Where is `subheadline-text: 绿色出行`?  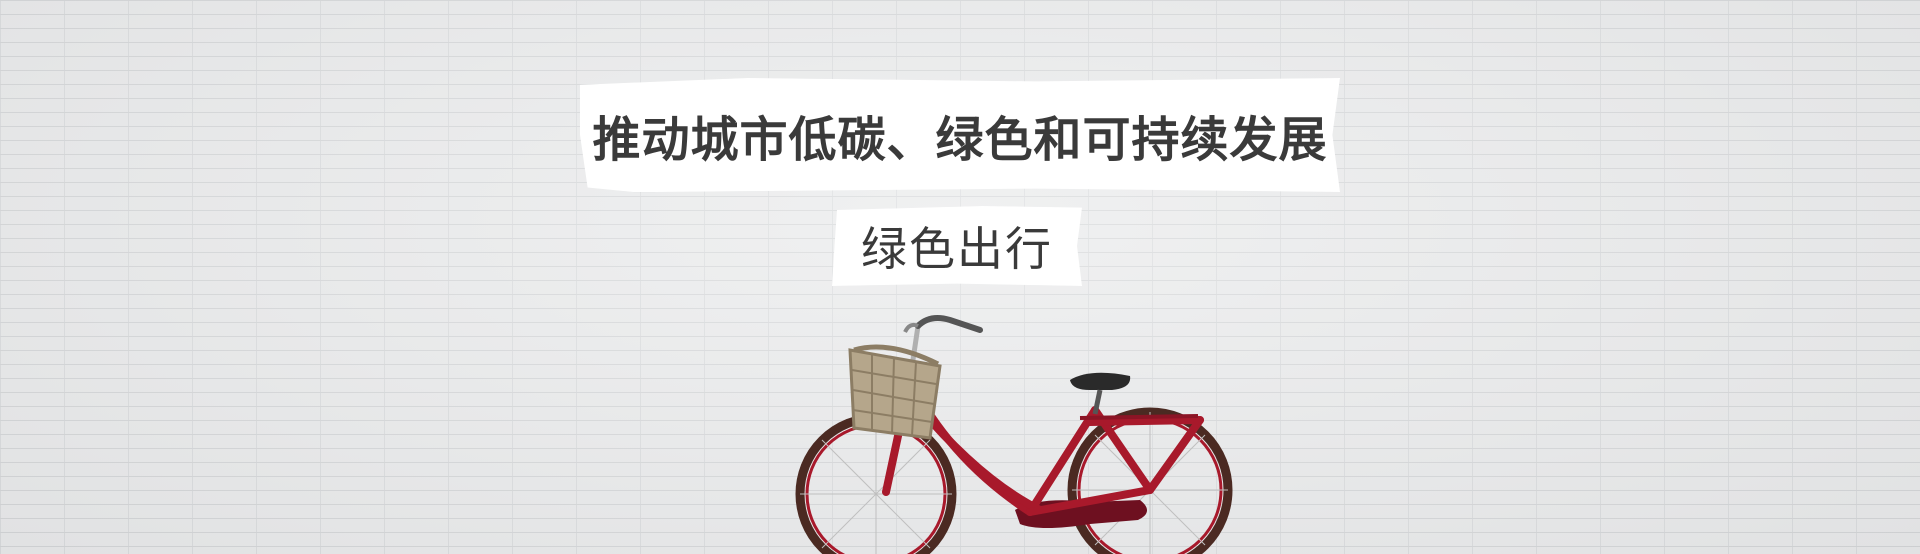
subheadline-text: 绿色出行 is located at coordinates (957, 249).